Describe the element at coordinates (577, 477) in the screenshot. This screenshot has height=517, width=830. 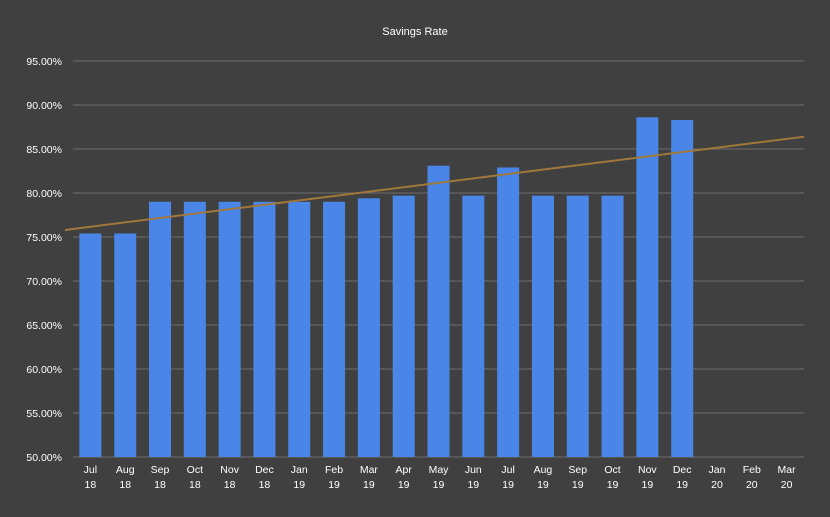
I see `x-tick-label: Sep 19` at that location.